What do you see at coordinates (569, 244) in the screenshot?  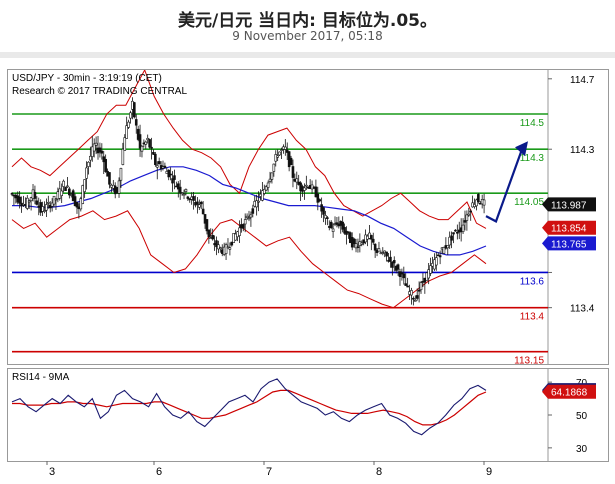 I see `moving-average-tag: 113.765` at bounding box center [569, 244].